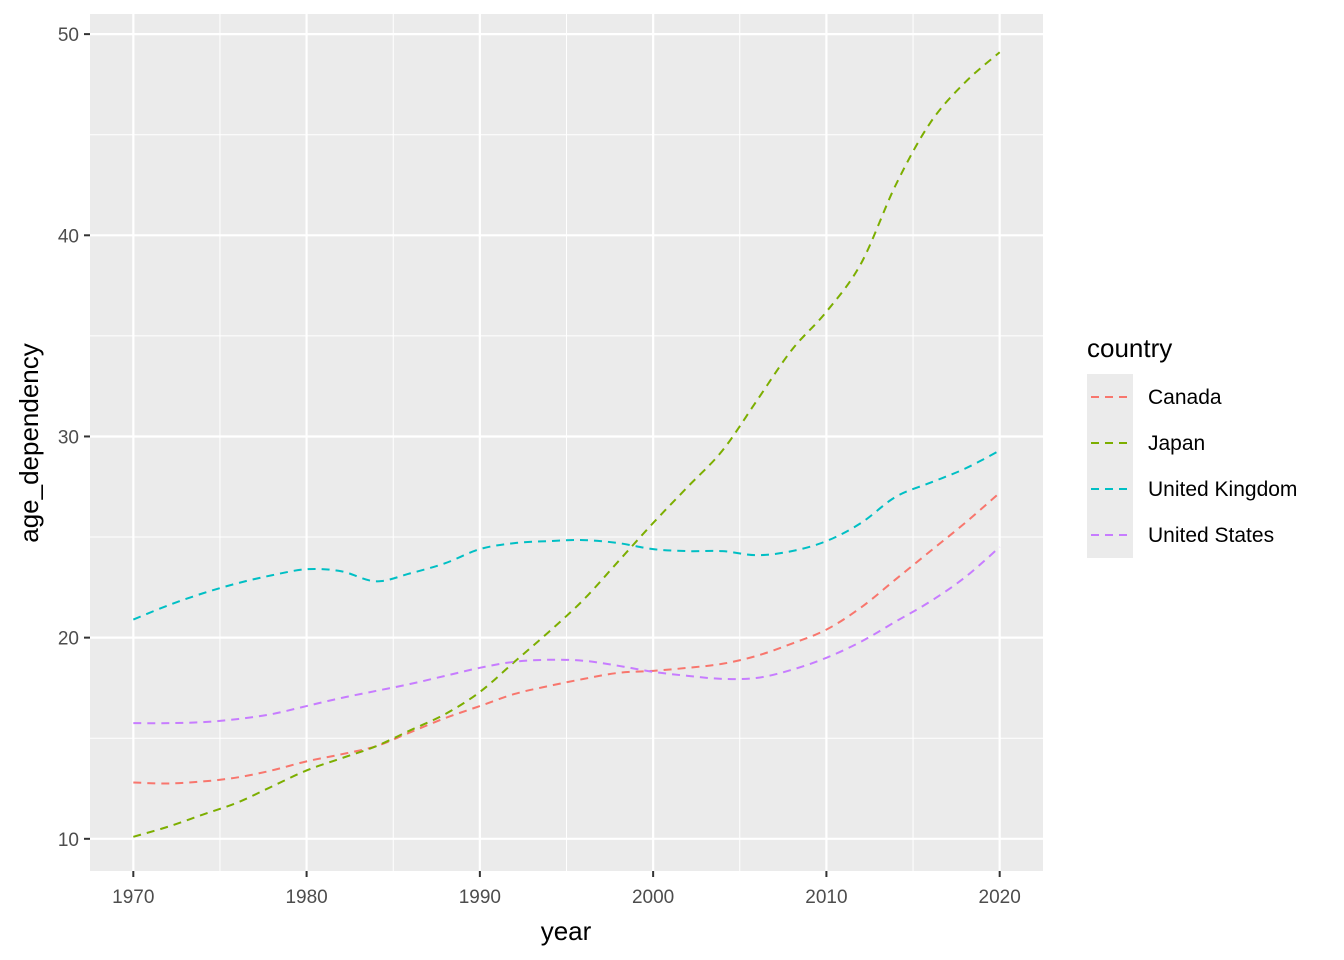  I want to click on legend-keys-background, so click(1110, 466).